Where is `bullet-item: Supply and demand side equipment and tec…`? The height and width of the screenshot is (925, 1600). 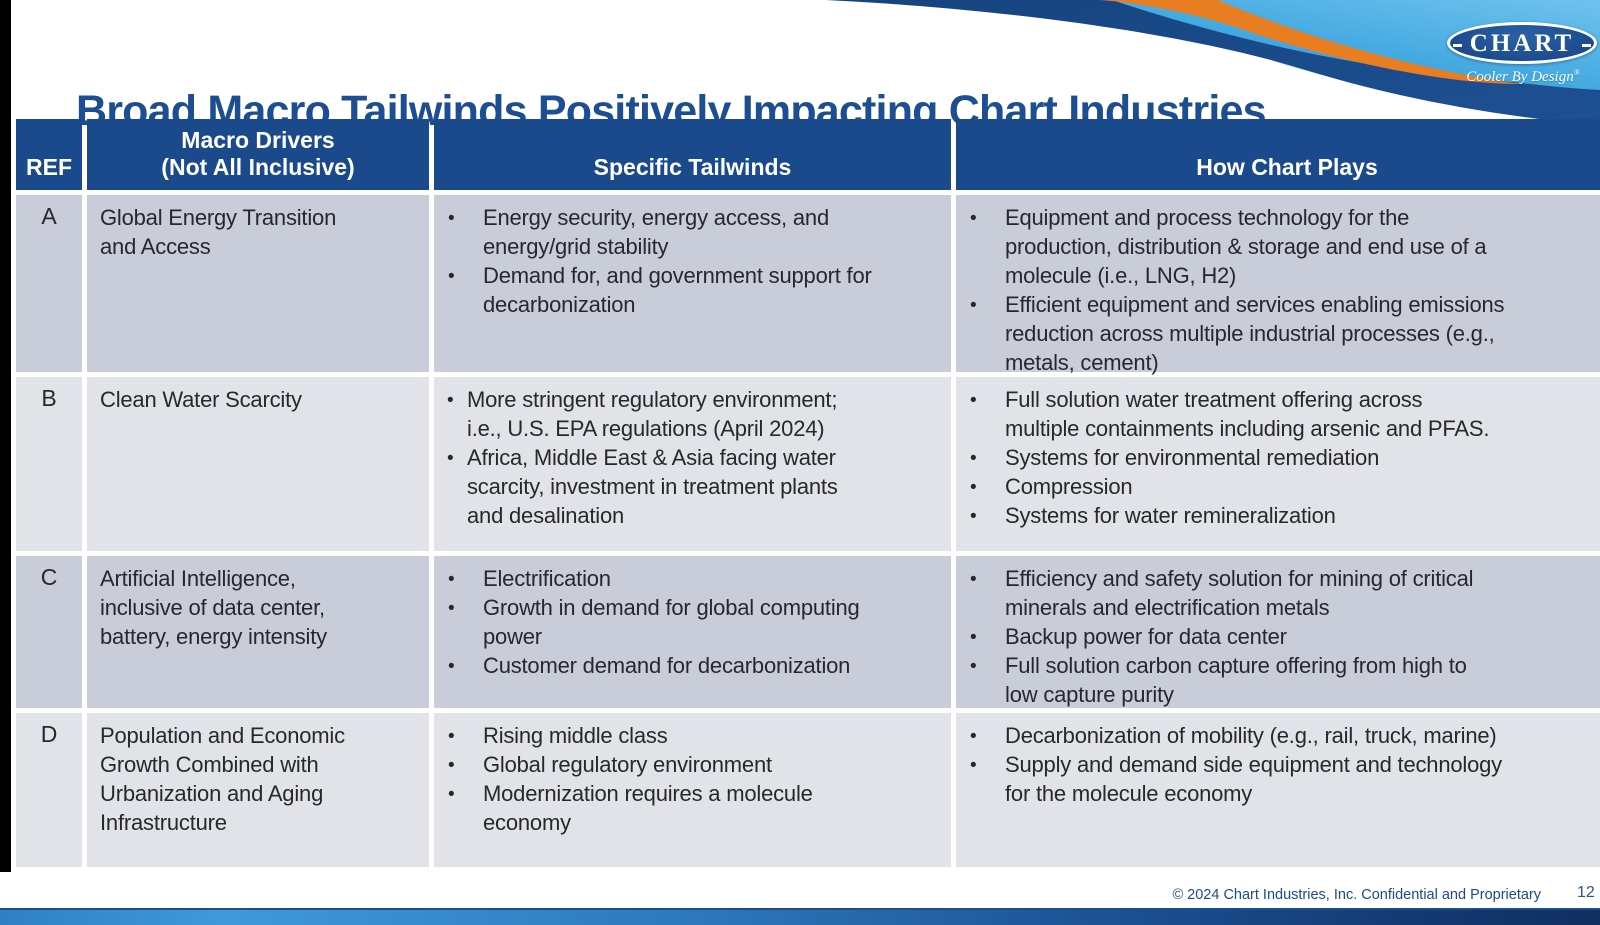
bullet-item: Supply and demand side equipment and tec… is located at coordinates (1284, 779).